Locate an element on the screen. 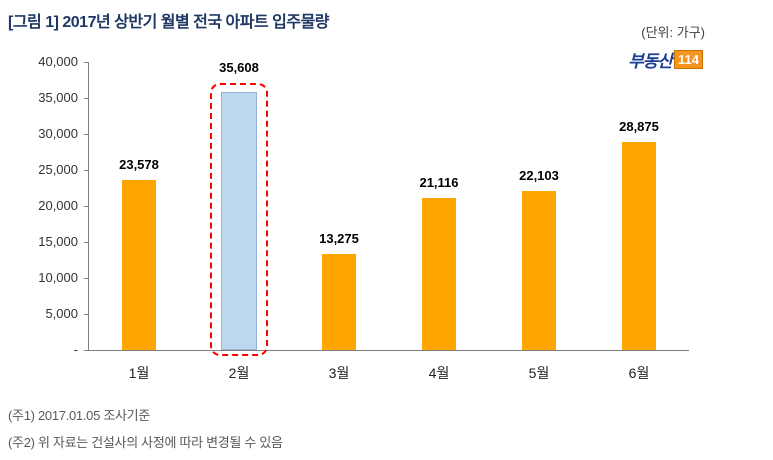 Image resolution: width=773 pixels, height=460 pixels. bar-value-label: 35,608 is located at coordinates (239, 67).